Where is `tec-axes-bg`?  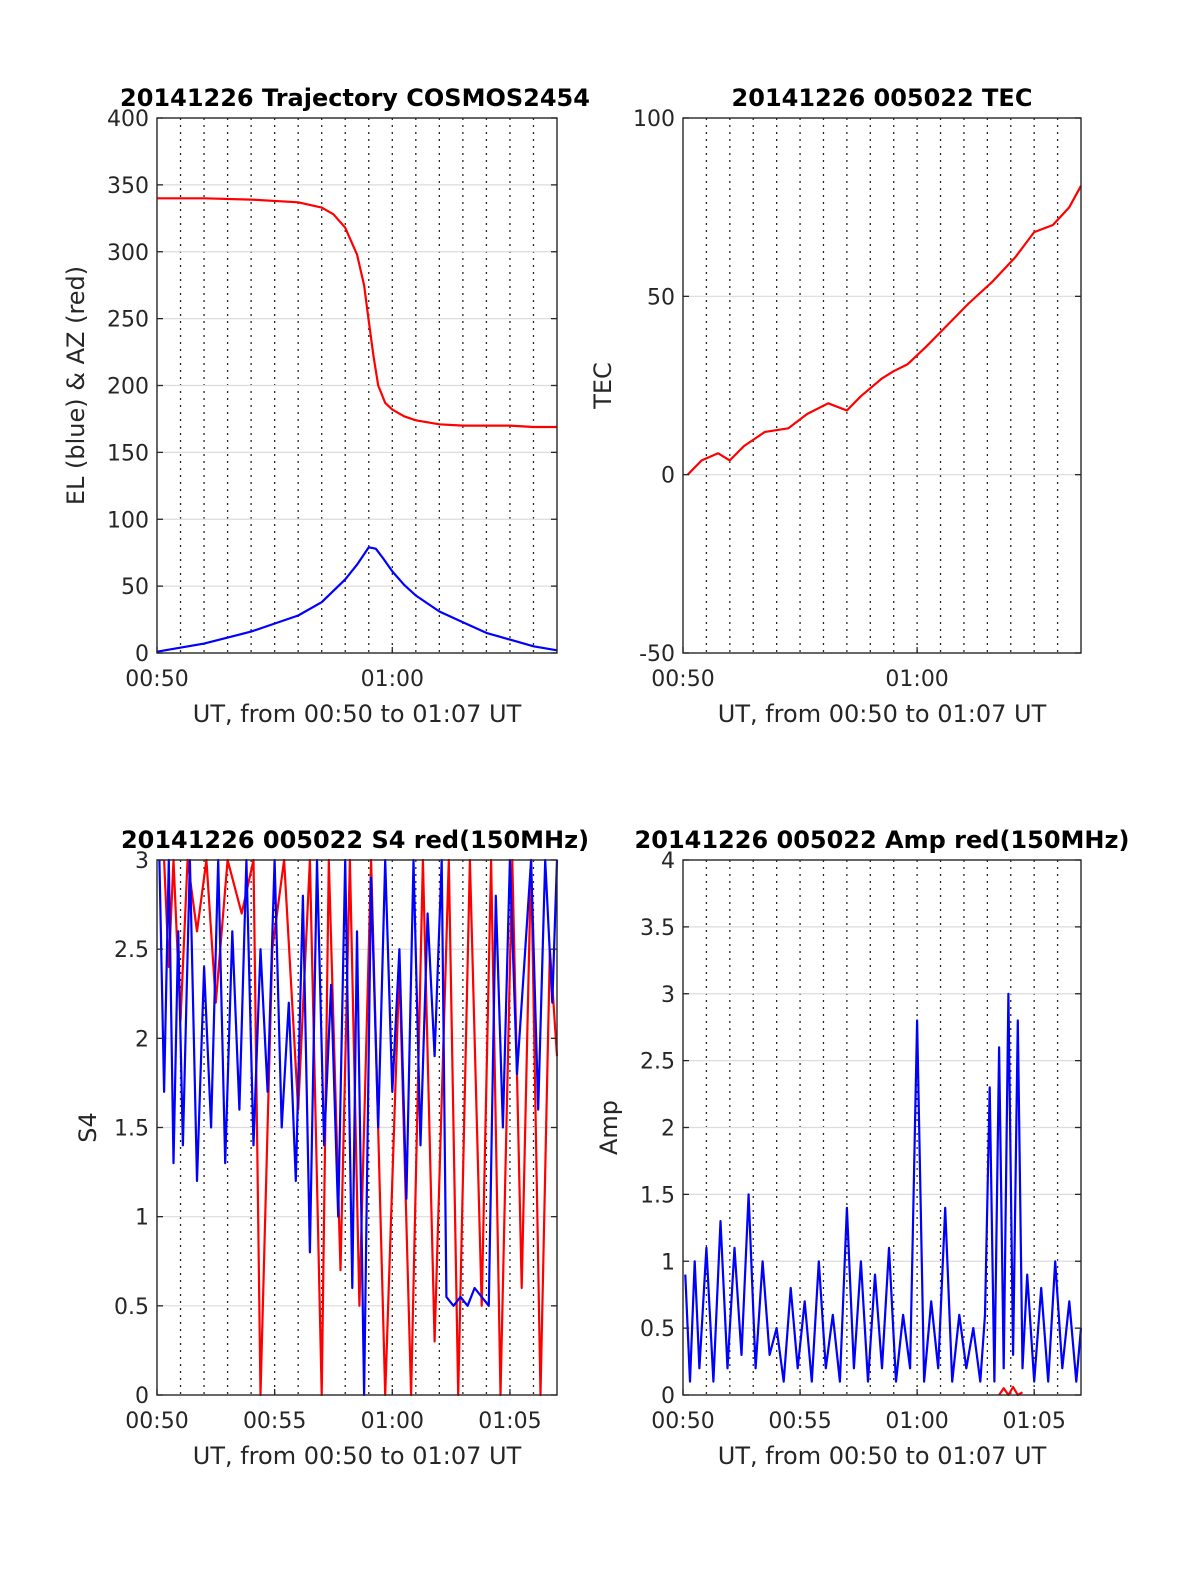
tec-axes-bg is located at coordinates (882, 385).